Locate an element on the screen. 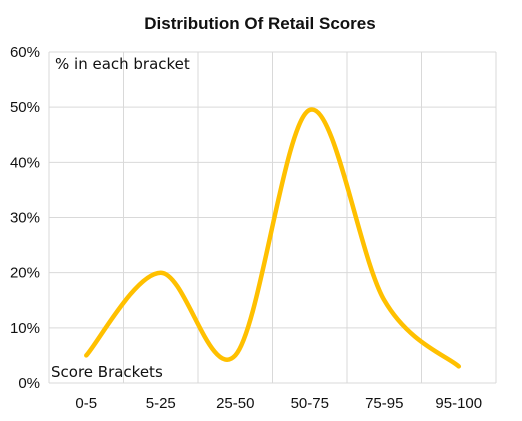 The image size is (522, 421). y-tick-label: 0% is located at coordinates (29, 383).